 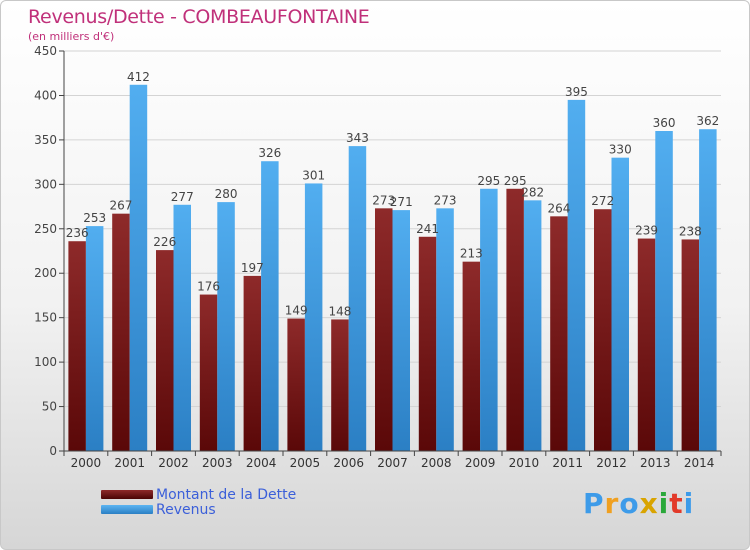 I want to click on data-label-dette-2004: 197, so click(x=252, y=268).